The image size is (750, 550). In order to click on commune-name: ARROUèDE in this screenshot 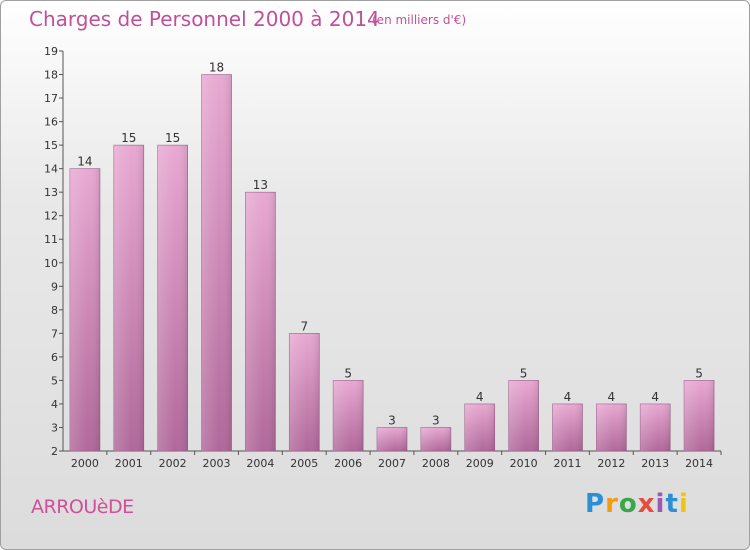, I will do `click(82, 507)`.